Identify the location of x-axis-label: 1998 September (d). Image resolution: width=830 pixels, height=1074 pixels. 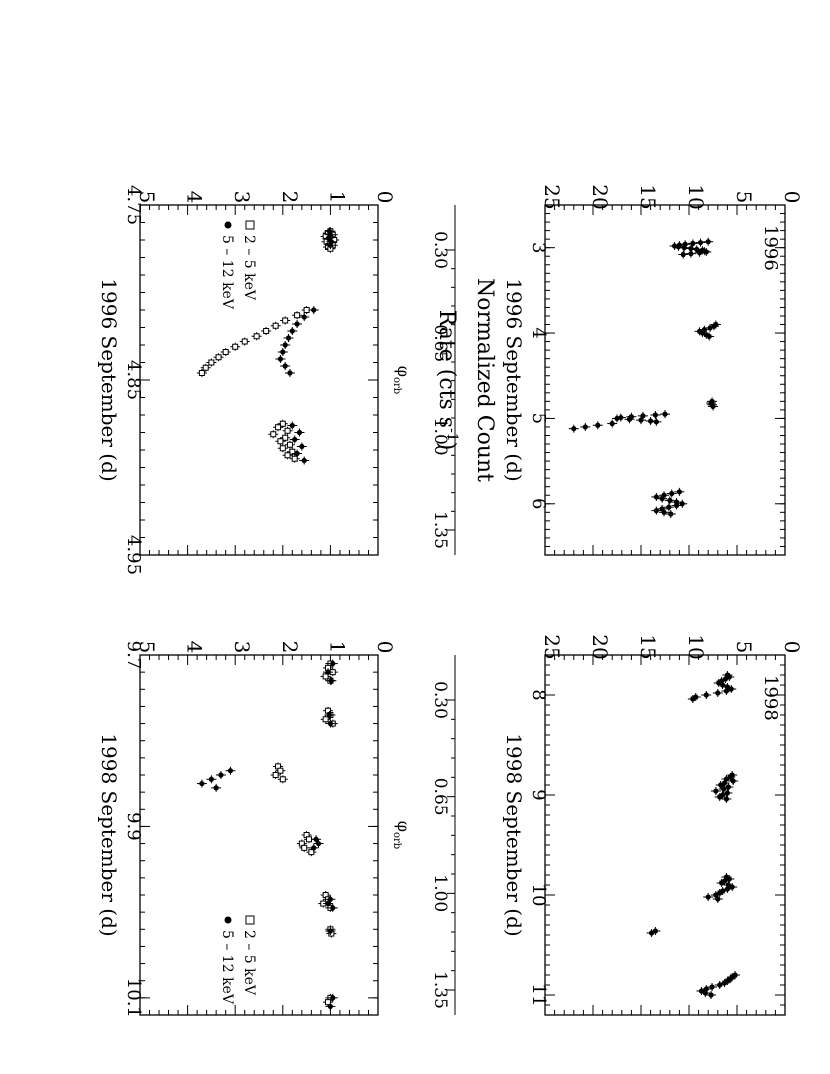
(514, 834).